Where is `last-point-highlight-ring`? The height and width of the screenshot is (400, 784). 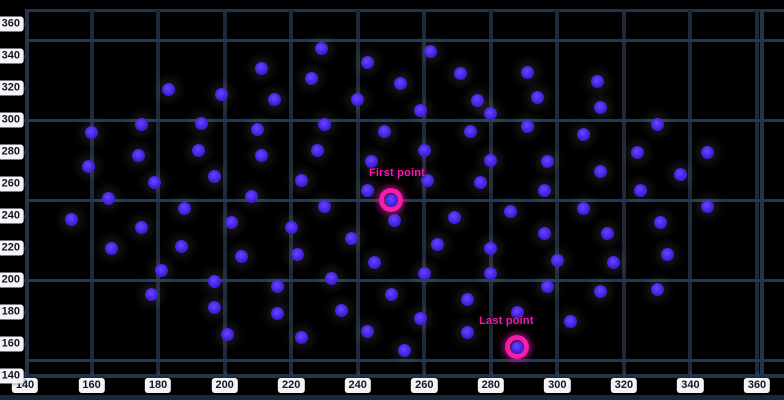
last-point-highlight-ring is located at coordinates (517, 347).